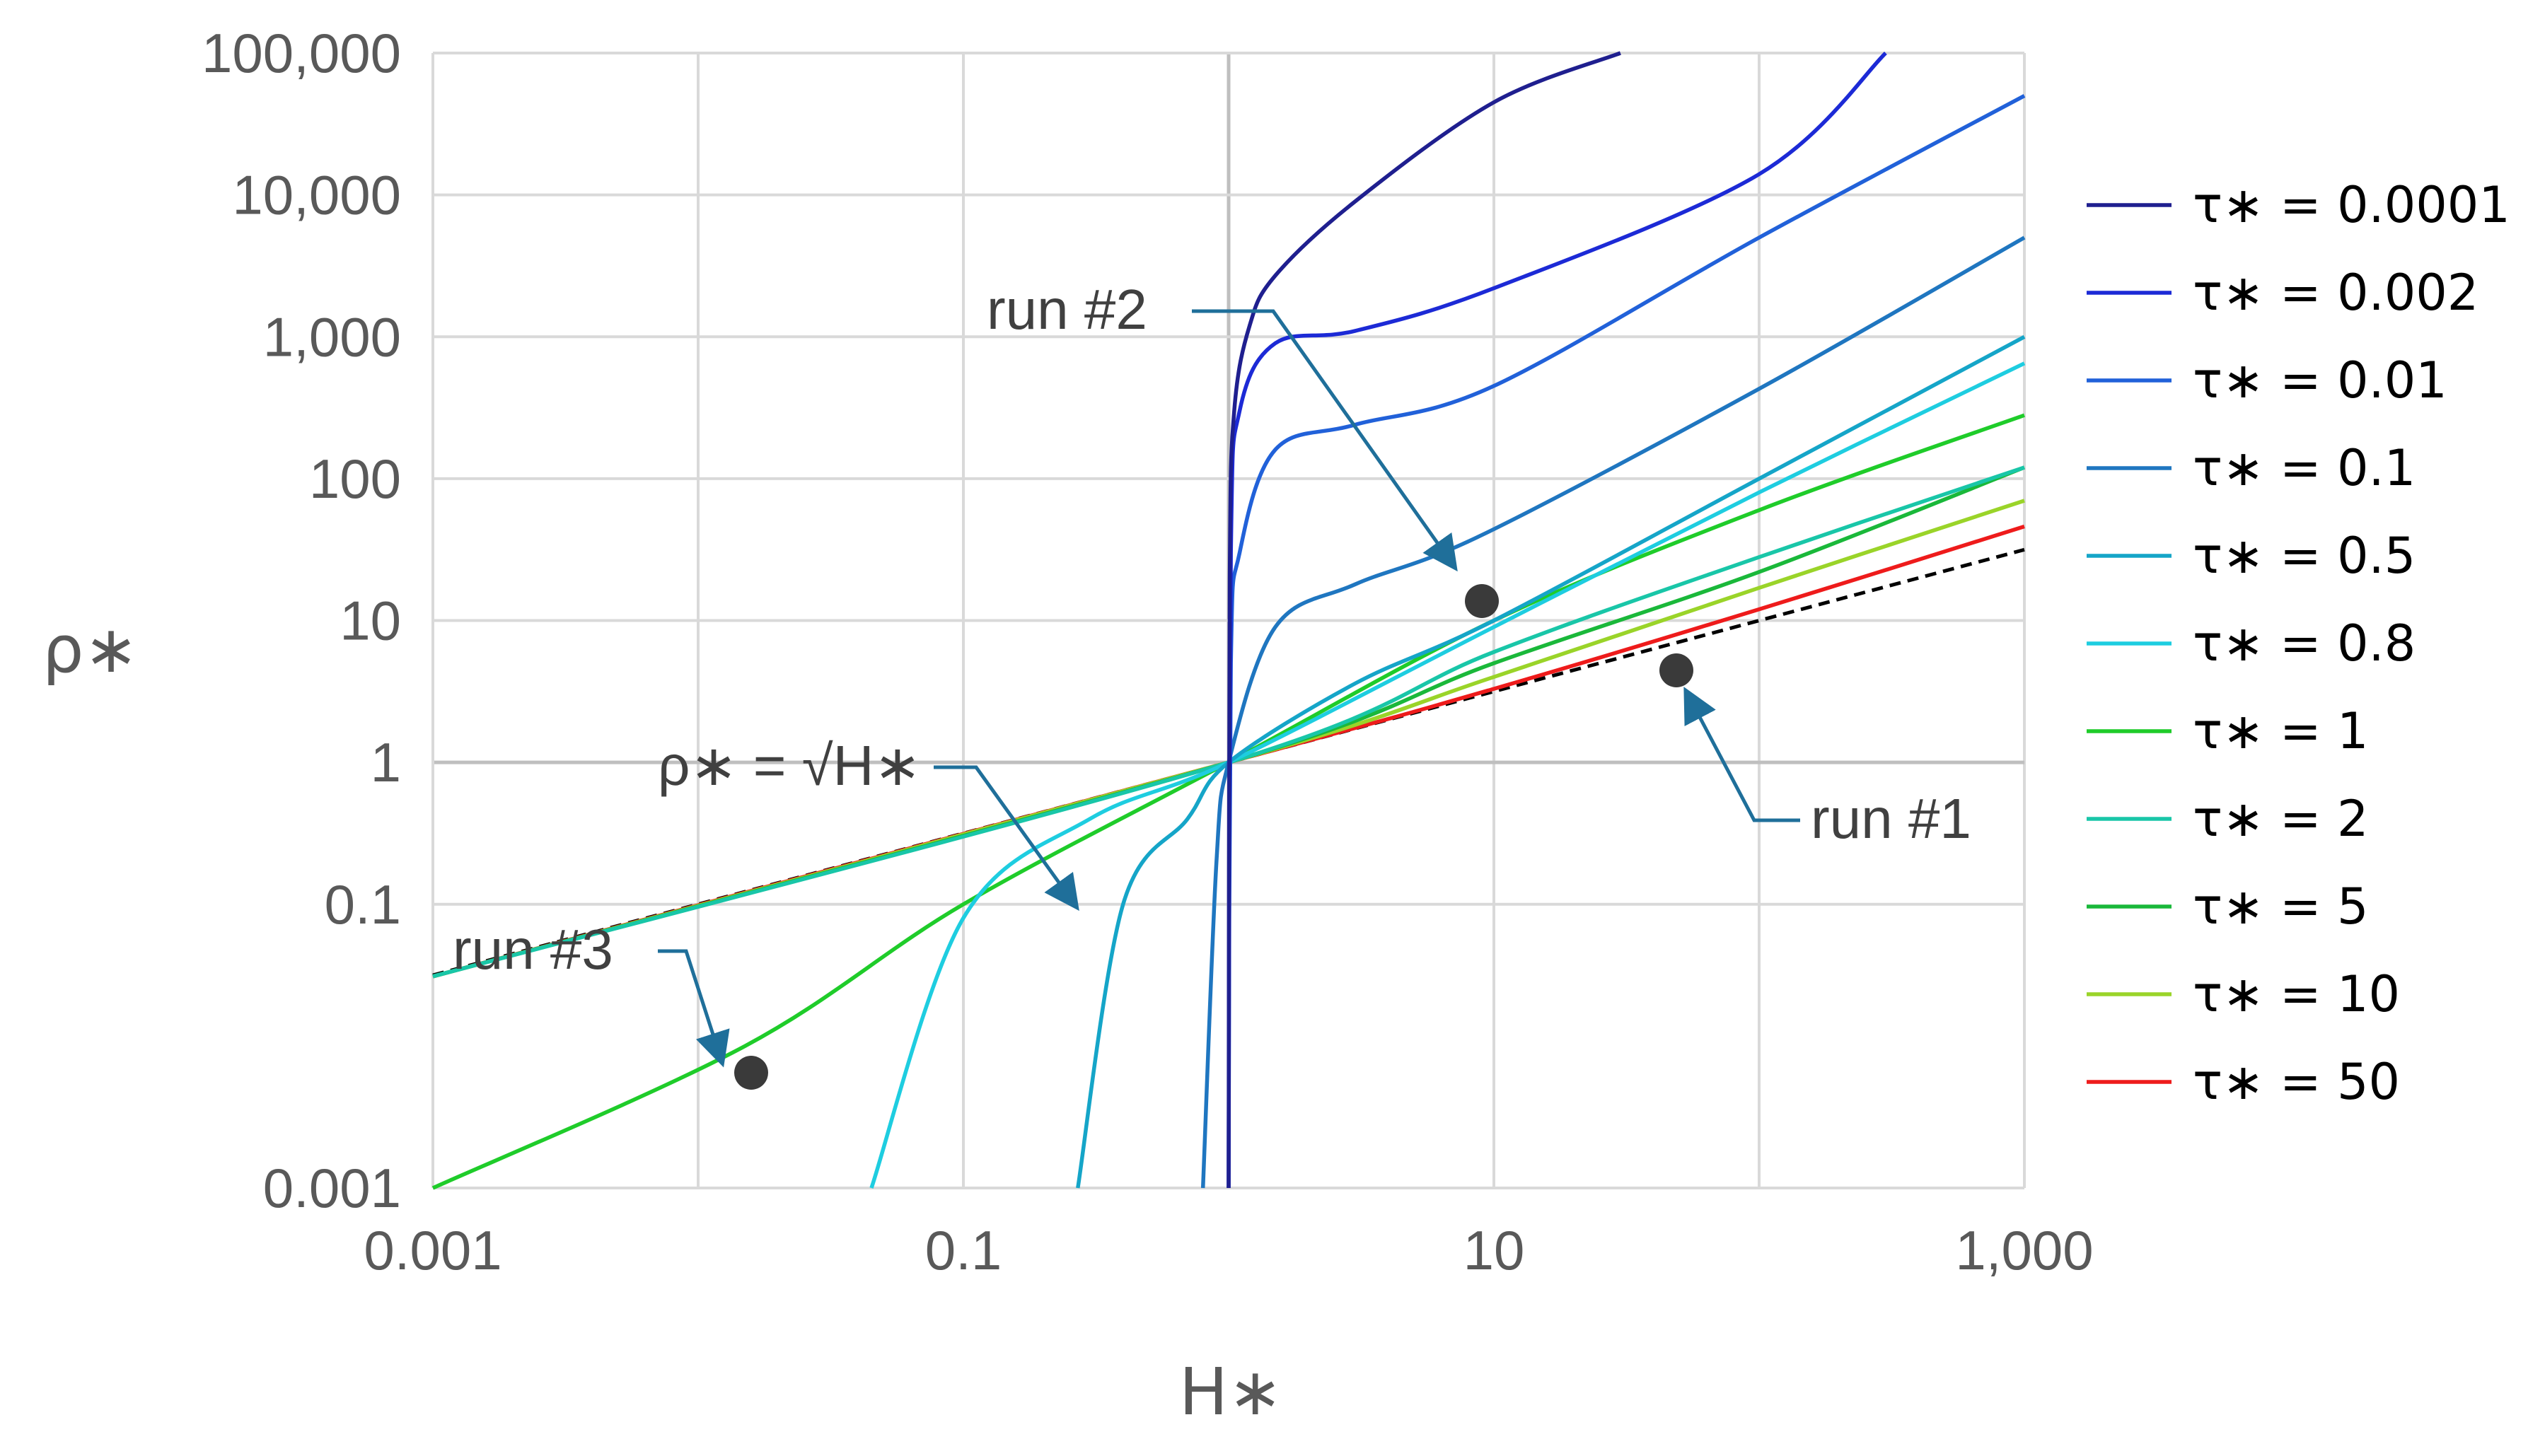  What do you see at coordinates (2352, 205) in the screenshot?
I see `legend-label: τ∗ = 0.0001` at bounding box center [2352, 205].